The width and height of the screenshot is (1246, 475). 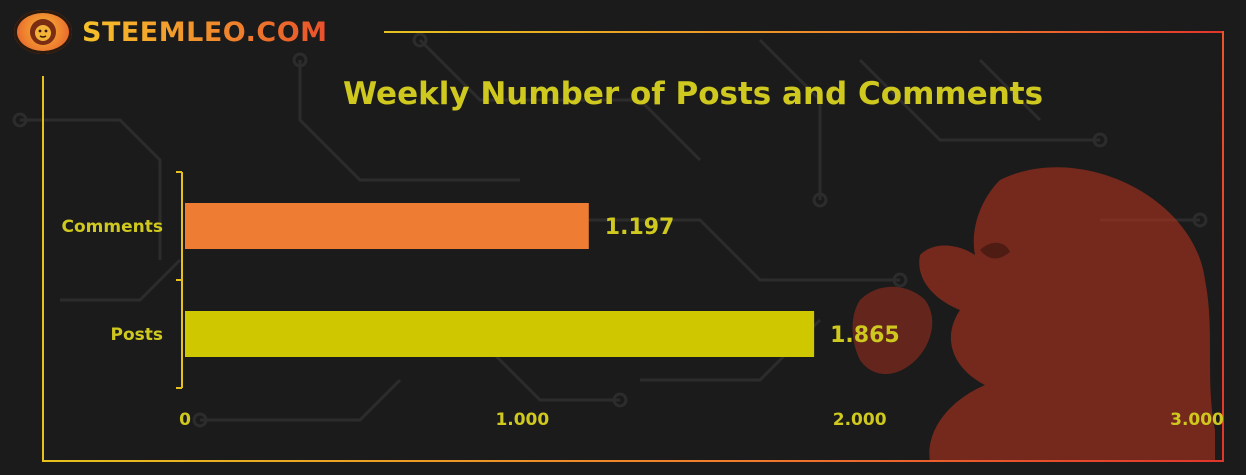 What do you see at coordinates (804, 32) in the screenshot?
I see `frame-top-line` at bounding box center [804, 32].